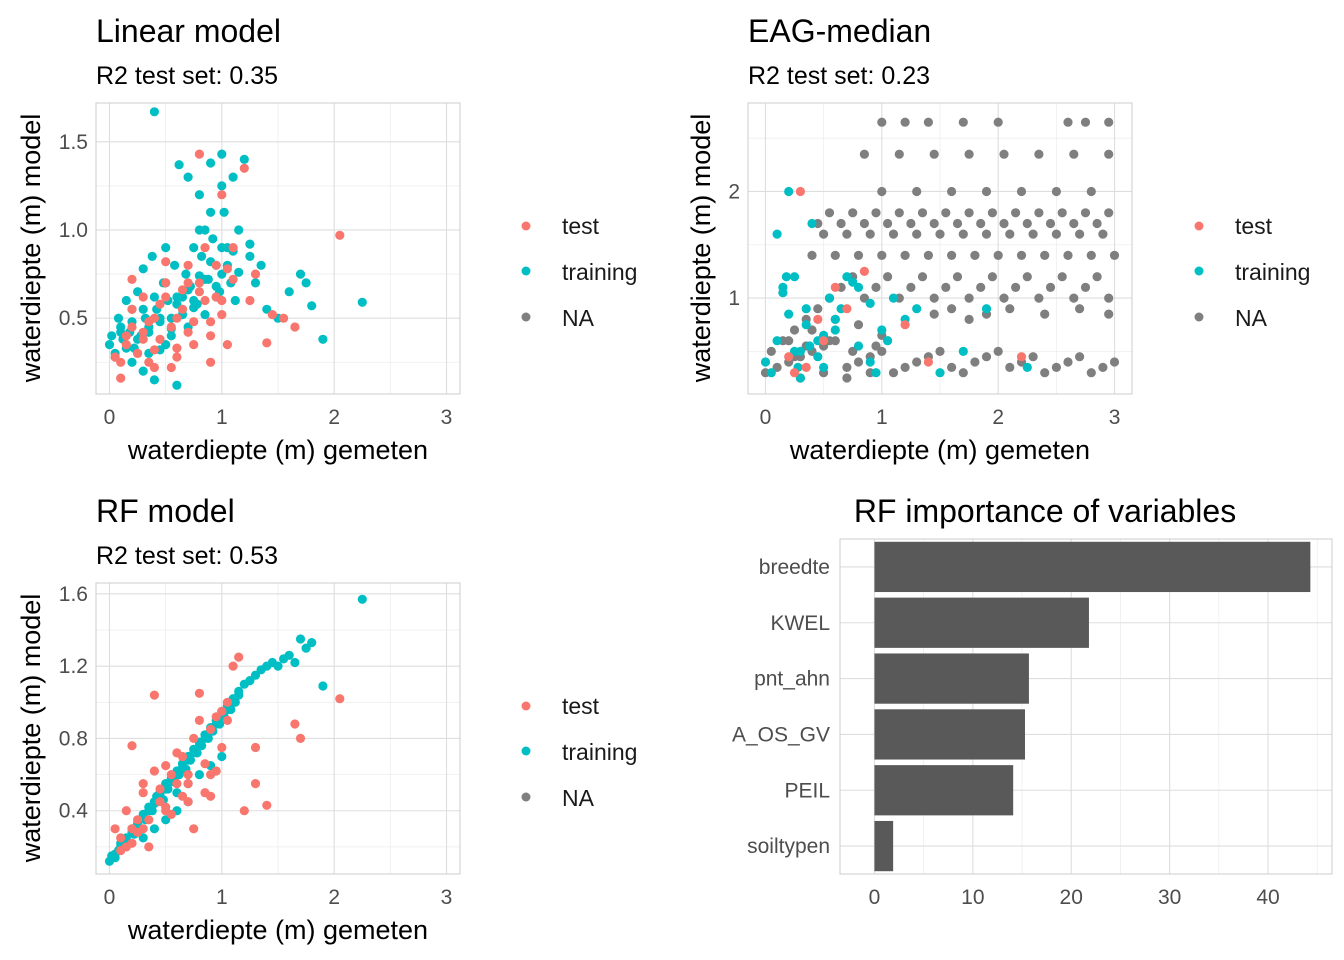  What do you see at coordinates (73, 318) in the screenshot?
I see `y-tick-label: 0.5` at bounding box center [73, 318].